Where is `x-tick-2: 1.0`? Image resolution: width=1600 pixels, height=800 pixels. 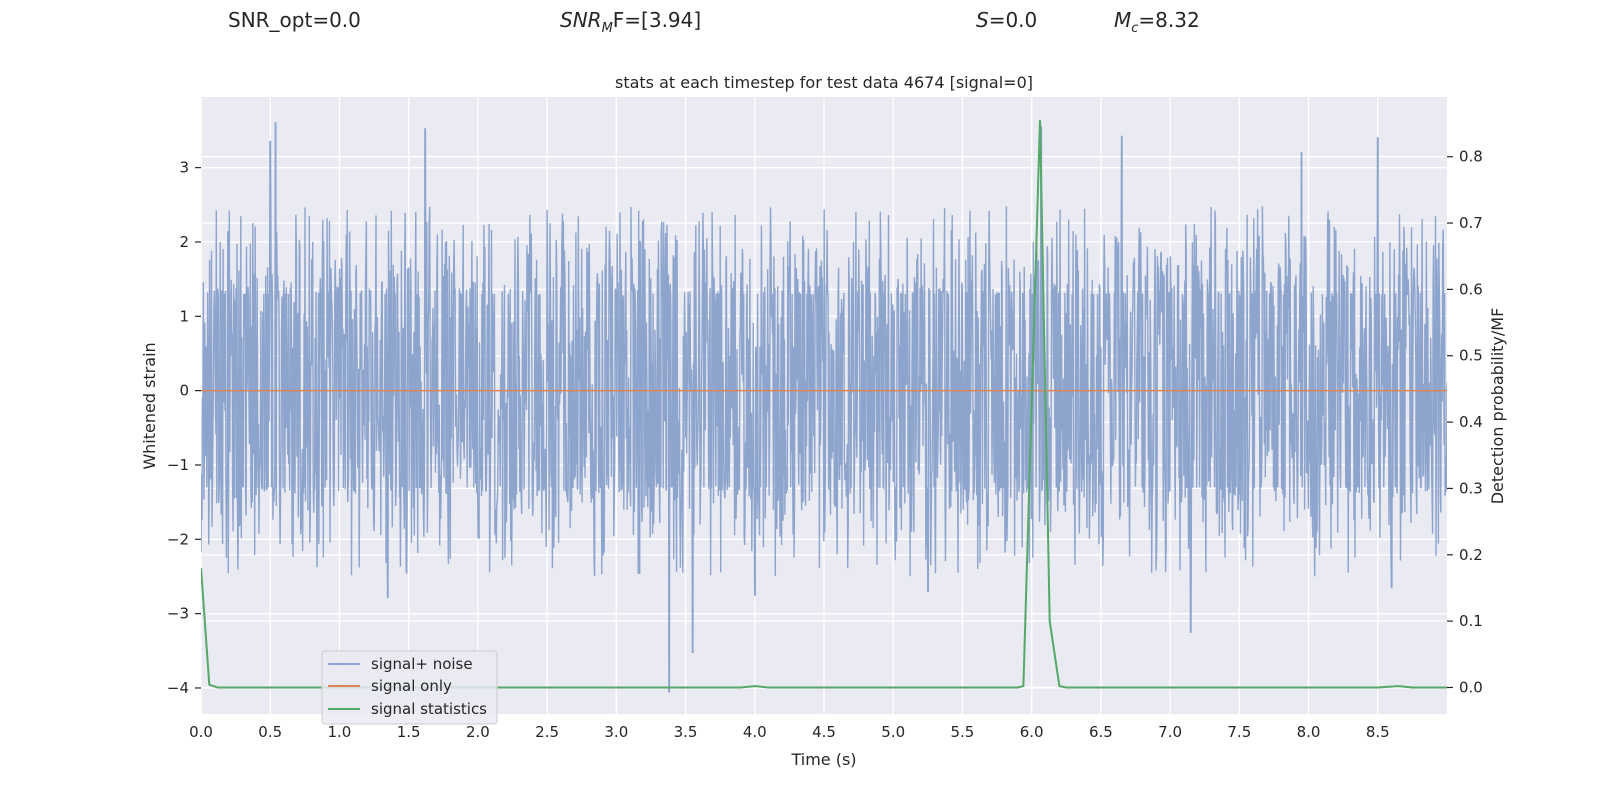 x-tick-2: 1.0 is located at coordinates (340, 732).